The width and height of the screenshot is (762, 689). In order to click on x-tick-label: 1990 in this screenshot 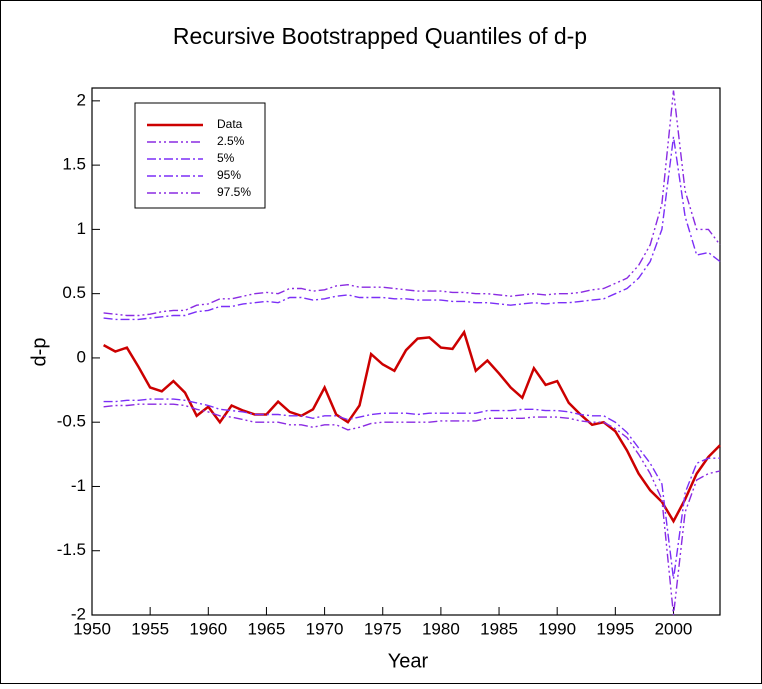, I will do `click(557, 628)`.